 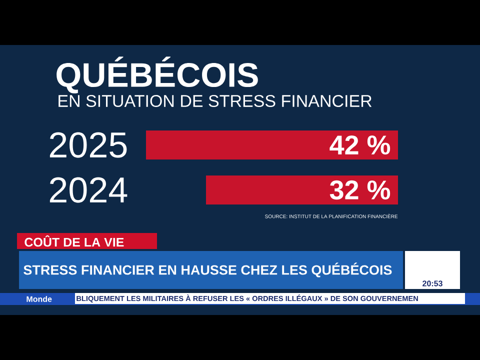 What do you see at coordinates (215, 101) in the screenshot?
I see `chart-subtitle: EN SITUATION DE STRESS FINANCIER` at bounding box center [215, 101].